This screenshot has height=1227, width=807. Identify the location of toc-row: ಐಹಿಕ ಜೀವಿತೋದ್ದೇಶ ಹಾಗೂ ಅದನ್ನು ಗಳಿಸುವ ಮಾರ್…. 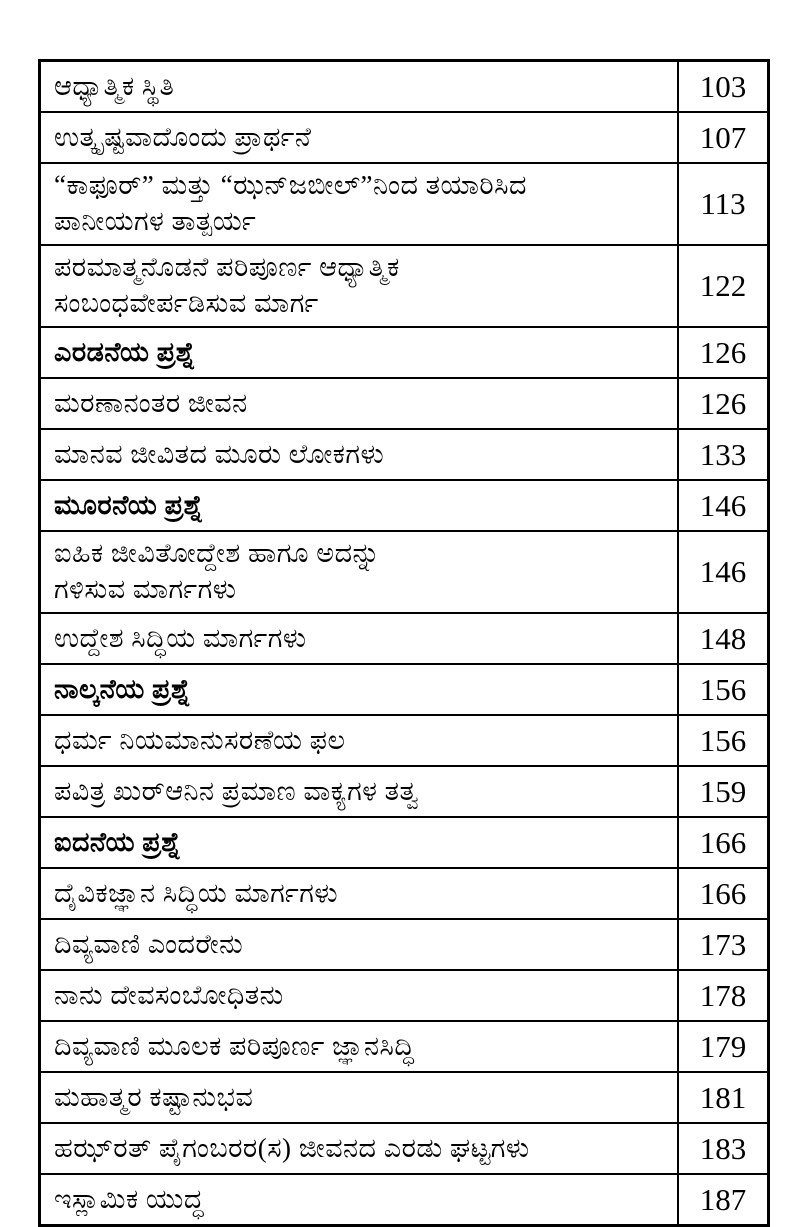
(404, 572).